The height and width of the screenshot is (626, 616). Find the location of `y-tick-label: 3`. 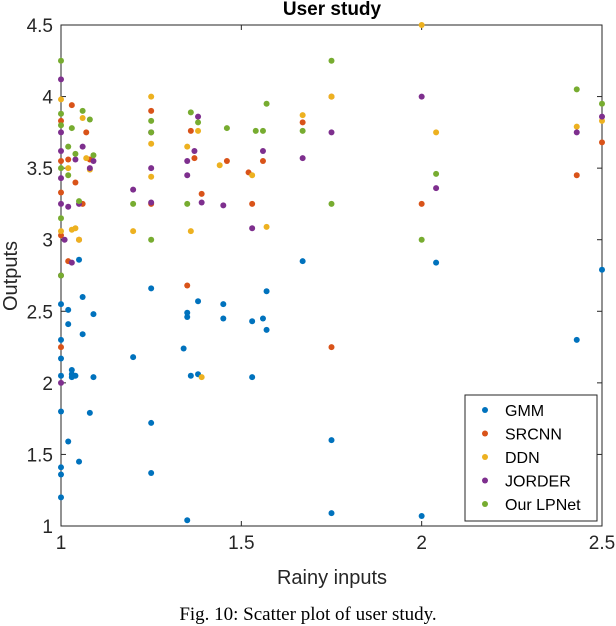

y-tick-label: 3 is located at coordinates (47, 241).